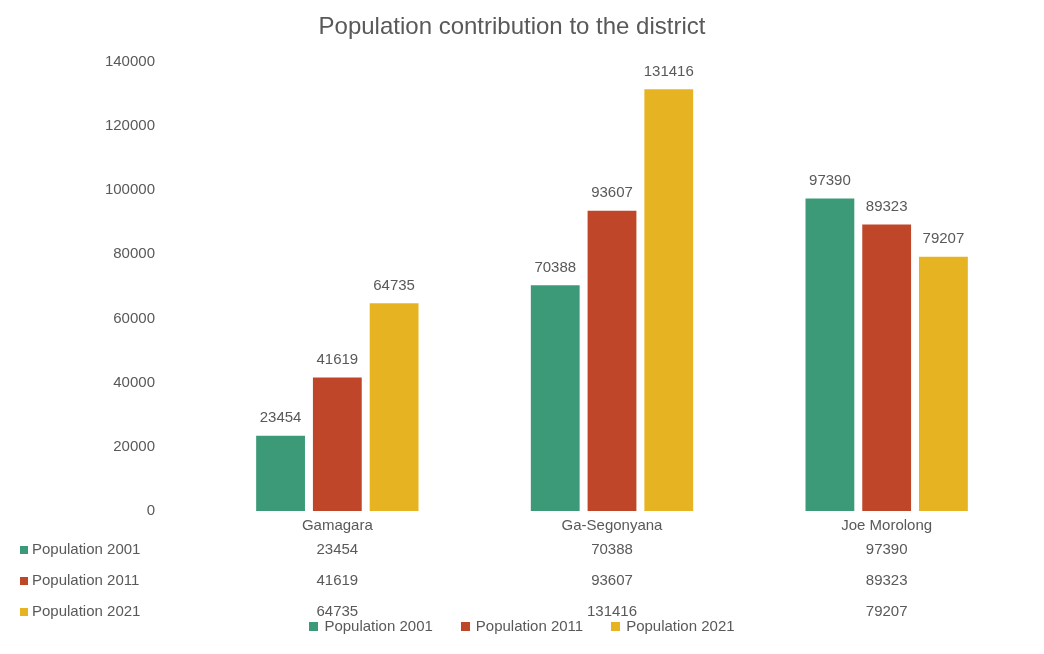 This screenshot has width=1044, height=654. I want to click on y-tick-label: 140000, so click(129, 60).